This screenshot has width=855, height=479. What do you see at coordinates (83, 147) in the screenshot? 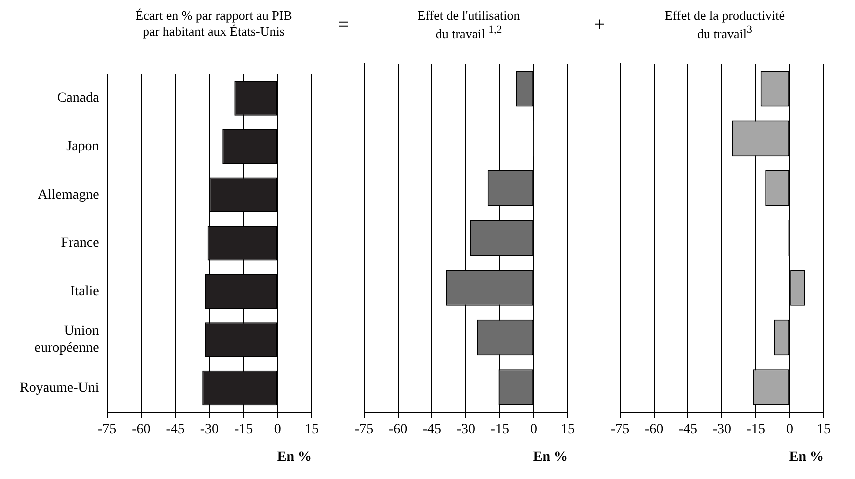
I see `y-tick-label: Japon` at bounding box center [83, 147].